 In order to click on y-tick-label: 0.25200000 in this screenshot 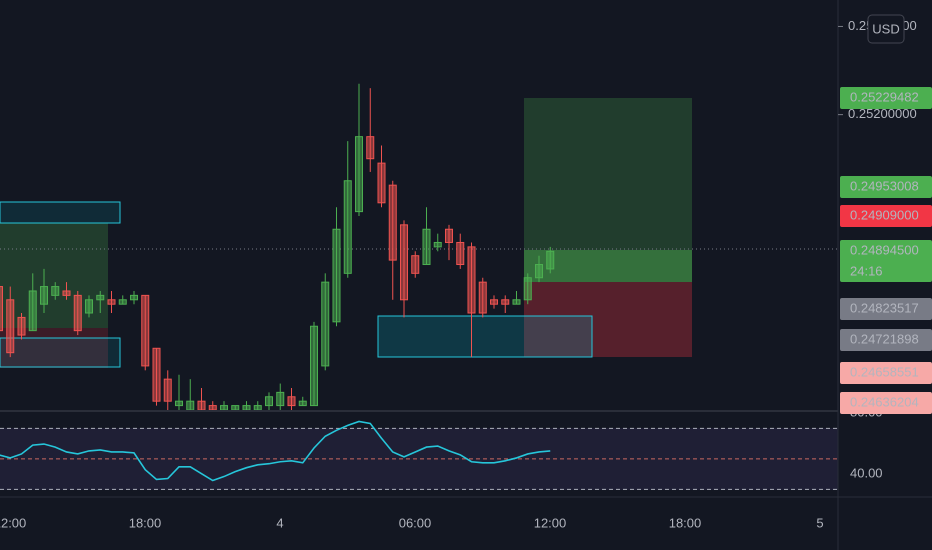, I will do `click(882, 113)`.